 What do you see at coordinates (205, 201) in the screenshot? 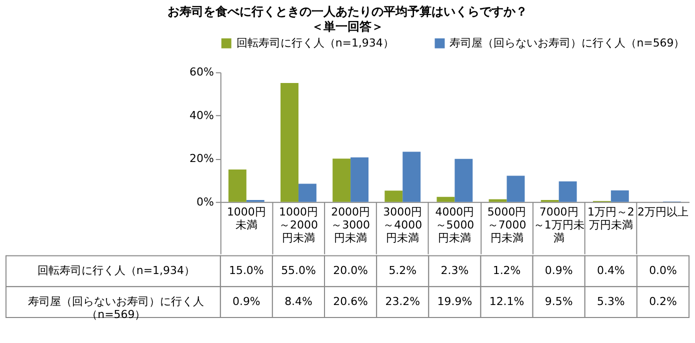
I see `y-tick-label: 0%` at bounding box center [205, 201].